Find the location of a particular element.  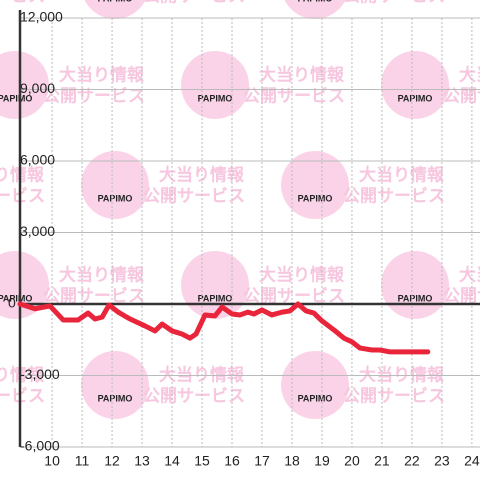

y-tick-label: 0 is located at coordinates (12, 303).